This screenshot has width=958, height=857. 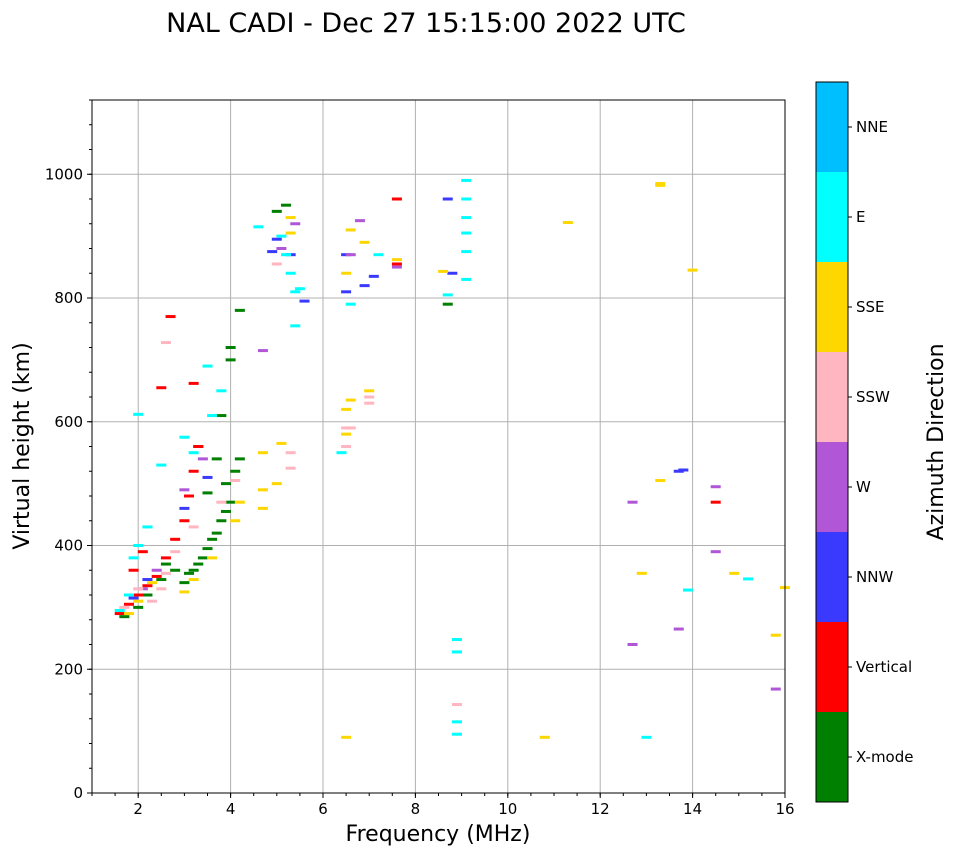 I want to click on colorbar: X-mode Vertical NNW W SSW SSE E NNE, so click(x=864, y=442).